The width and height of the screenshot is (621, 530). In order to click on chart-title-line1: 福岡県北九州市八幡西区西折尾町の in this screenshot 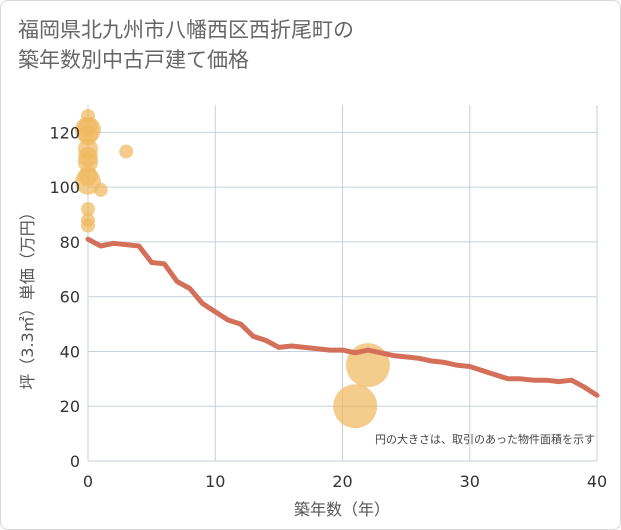, I will do `click(186, 30)`.